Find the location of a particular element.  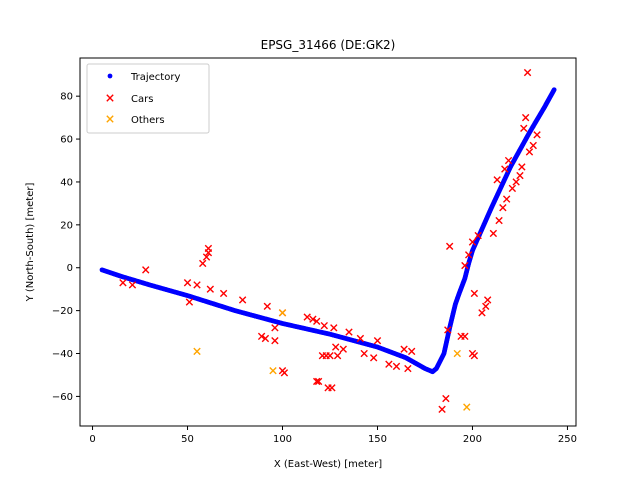

y-tick-label: −60 is located at coordinates (62, 397).